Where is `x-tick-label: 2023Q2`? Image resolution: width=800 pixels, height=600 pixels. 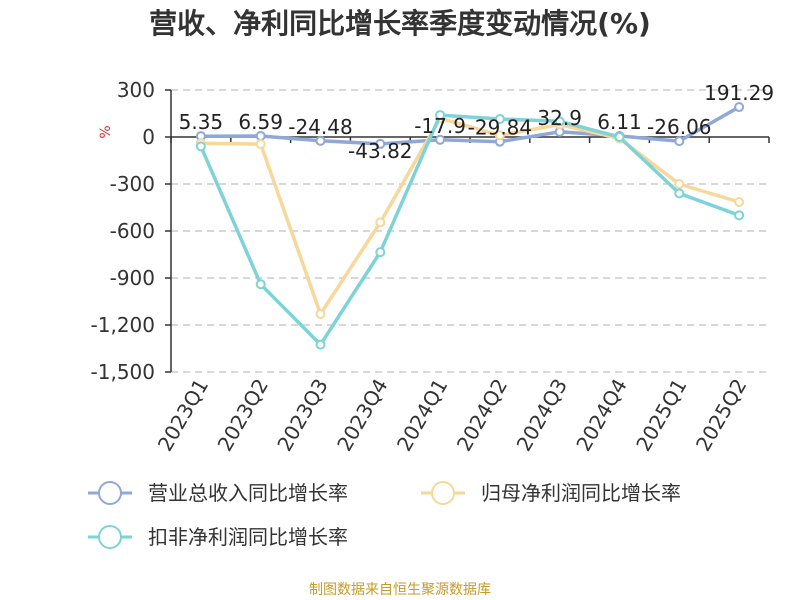
x-tick-label: 2023Q2 is located at coordinates (243, 415).